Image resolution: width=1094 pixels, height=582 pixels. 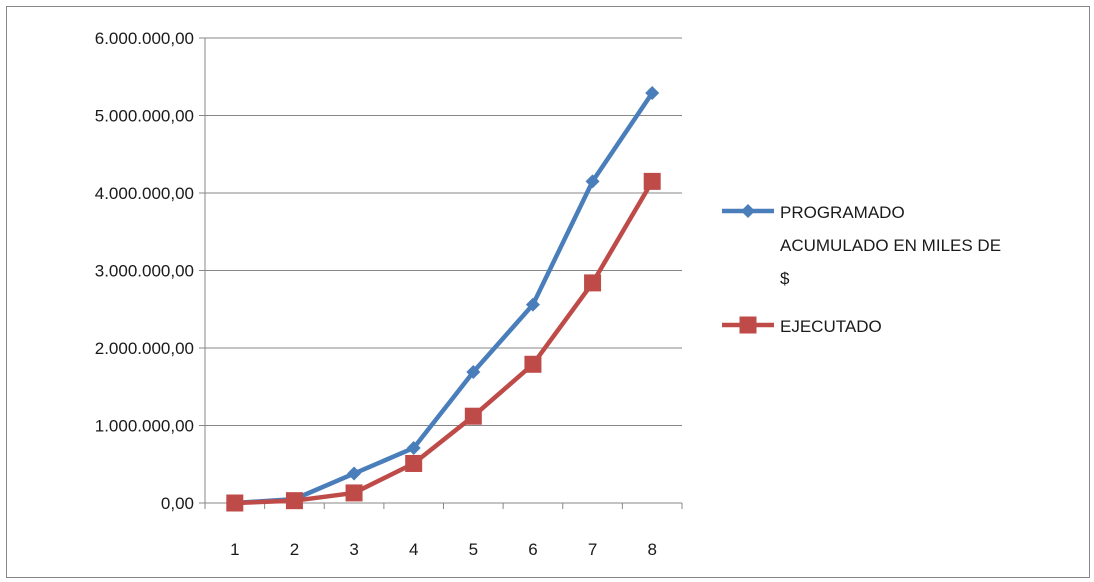 What do you see at coordinates (144, 193) in the screenshot?
I see `y-tick-label: 4.000.000,00` at bounding box center [144, 193].